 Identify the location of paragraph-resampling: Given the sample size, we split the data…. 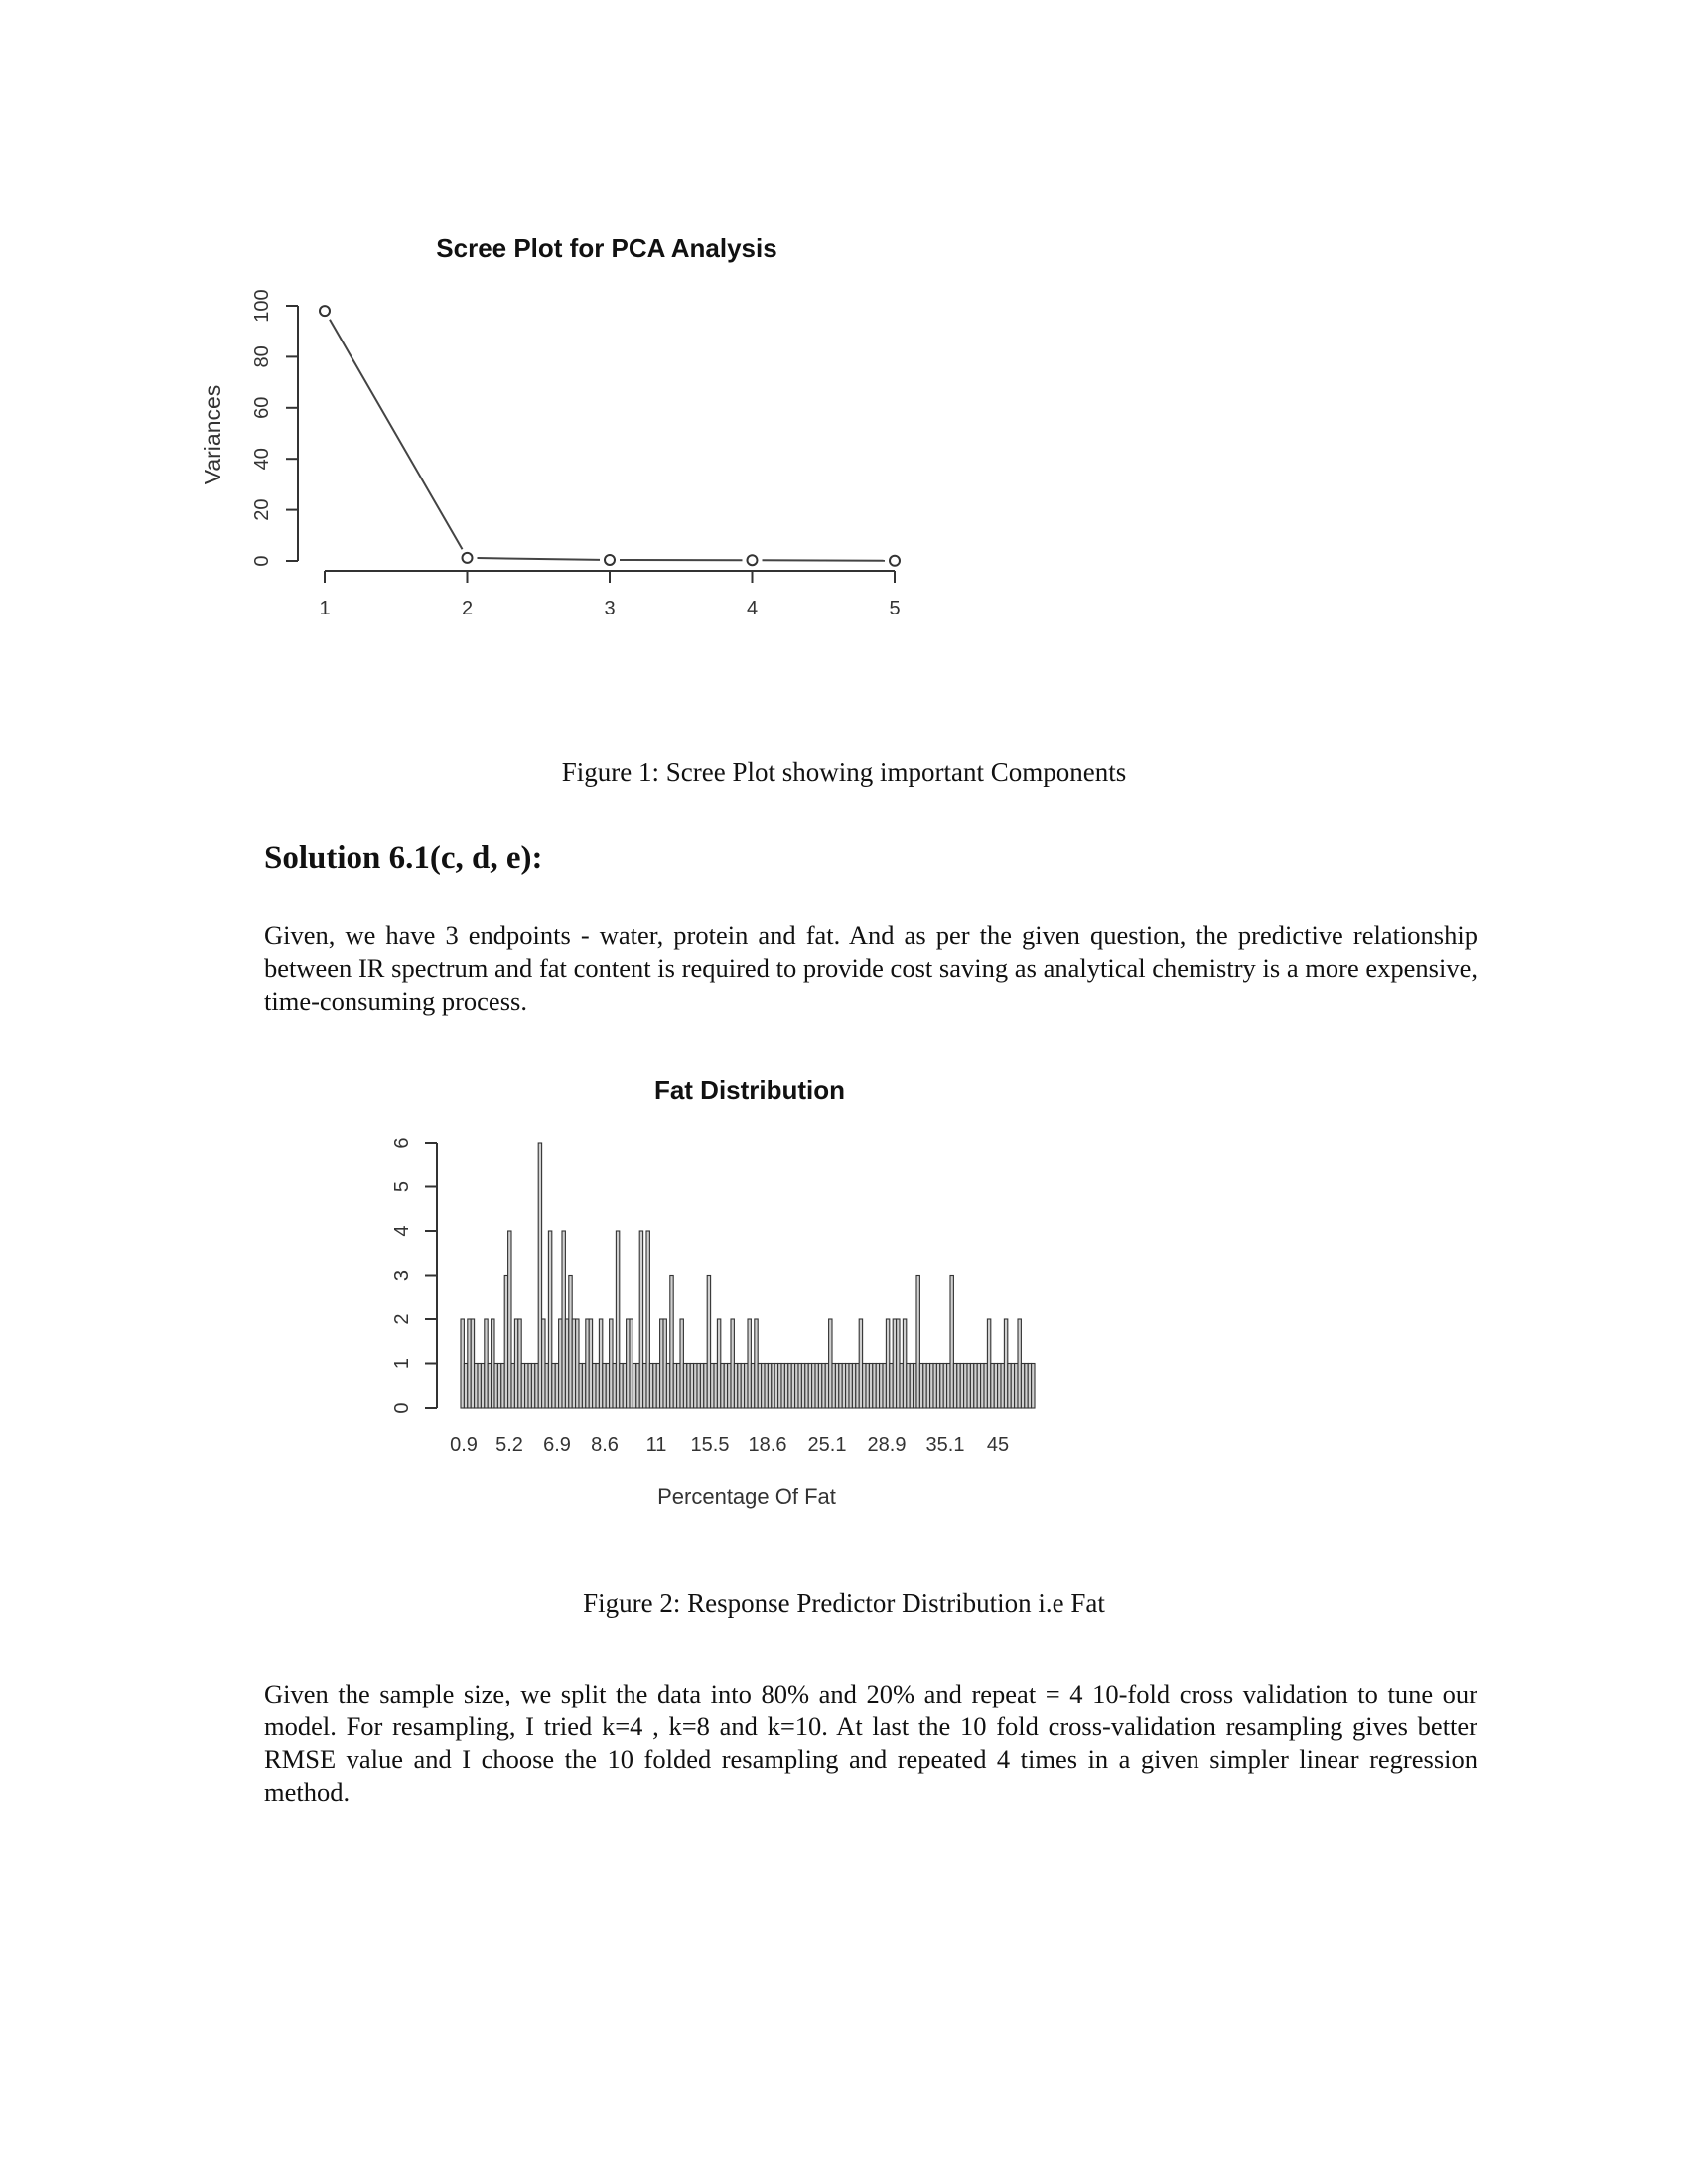
(870, 1743).